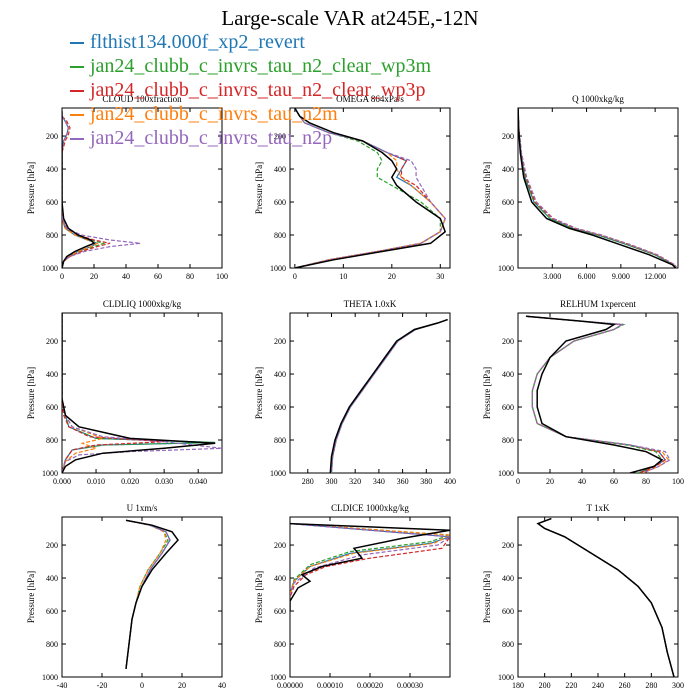 This screenshot has height=700, width=700. What do you see at coordinates (655, 276) in the screenshot?
I see `x-tick-label: 12.000` at bounding box center [655, 276].